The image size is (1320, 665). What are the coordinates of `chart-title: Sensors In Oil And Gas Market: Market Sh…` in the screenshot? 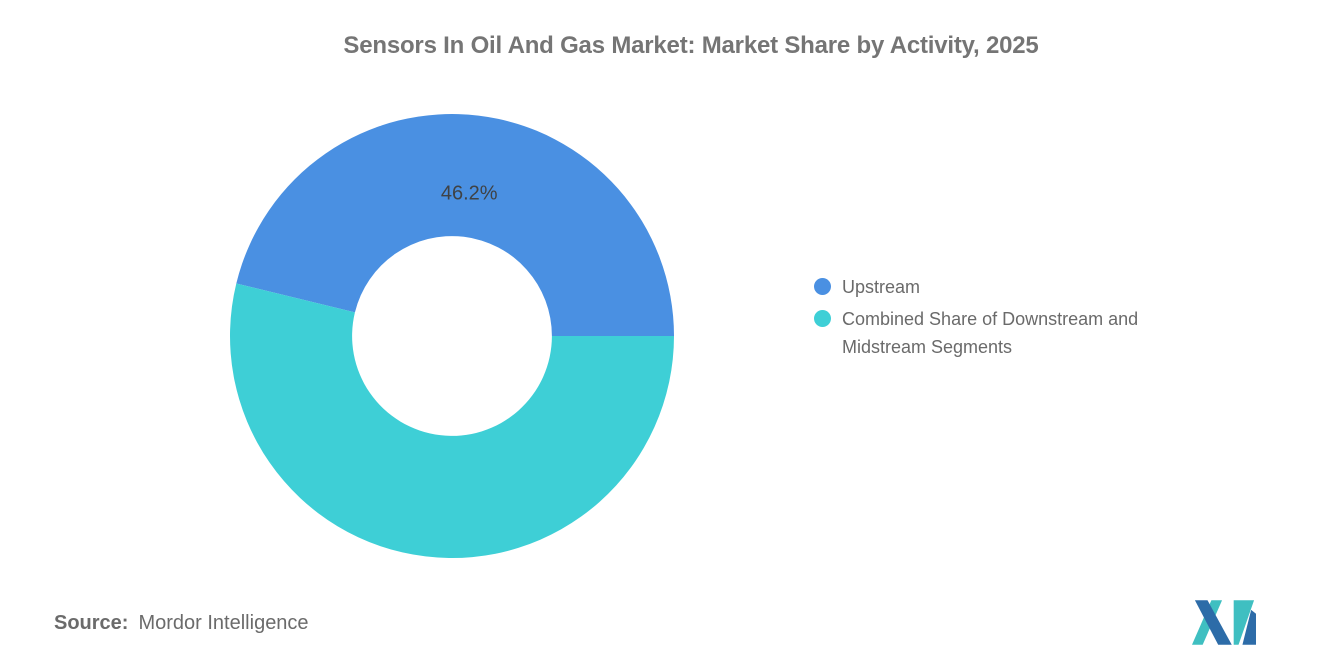 It's located at (691, 45).